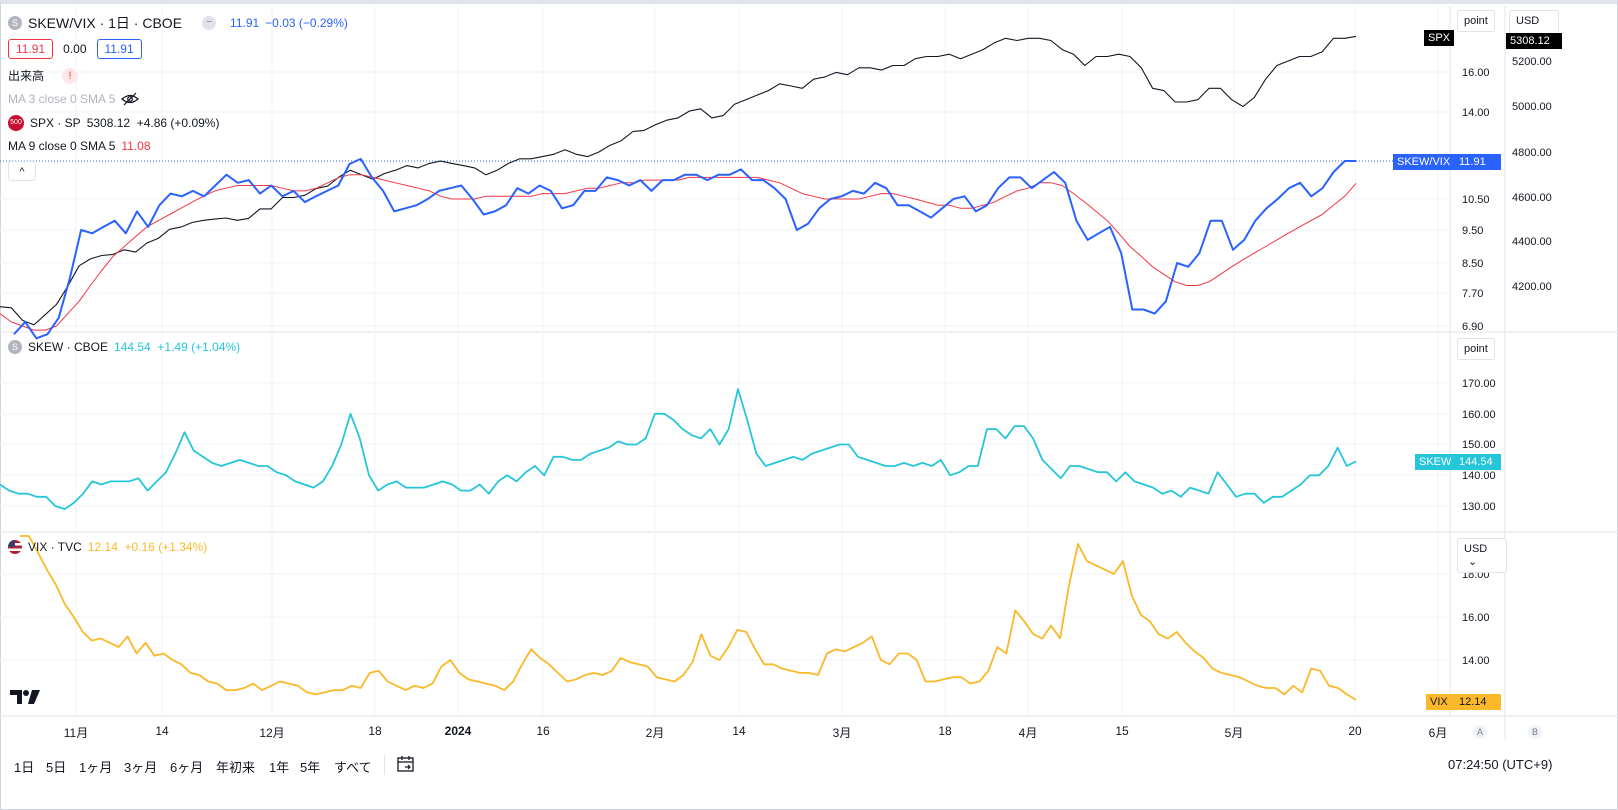  What do you see at coordinates (1478, 162) in the screenshot?
I see `ratio-axis-tag-value: 11.91` at bounding box center [1478, 162].